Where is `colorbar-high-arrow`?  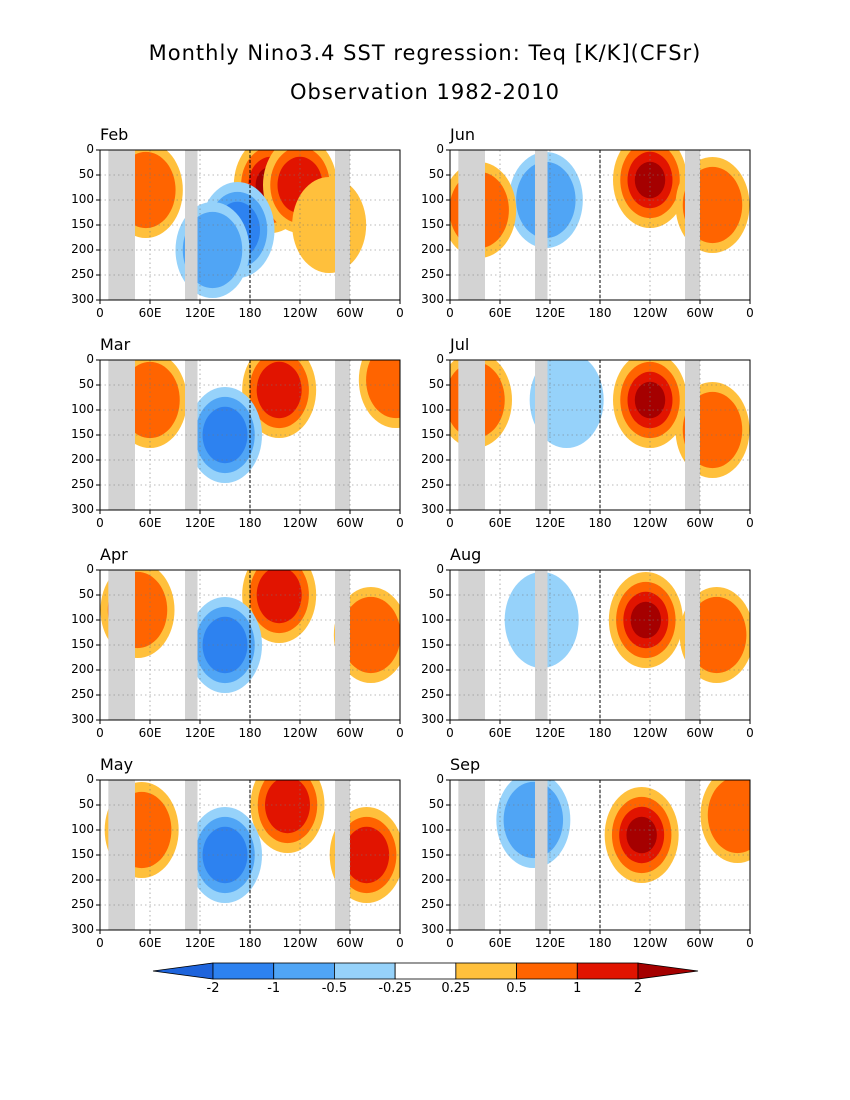
colorbar-high-arrow is located at coordinates (668, 971).